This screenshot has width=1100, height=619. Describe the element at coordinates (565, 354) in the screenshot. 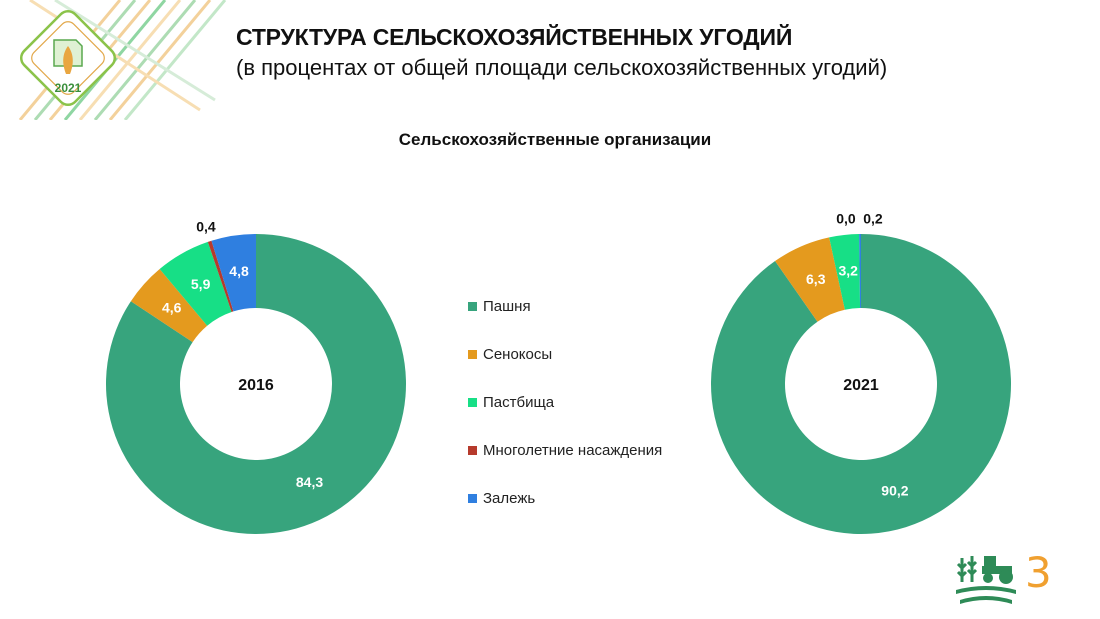

I see `legend-item-hayfields: Сенокосы` at that location.